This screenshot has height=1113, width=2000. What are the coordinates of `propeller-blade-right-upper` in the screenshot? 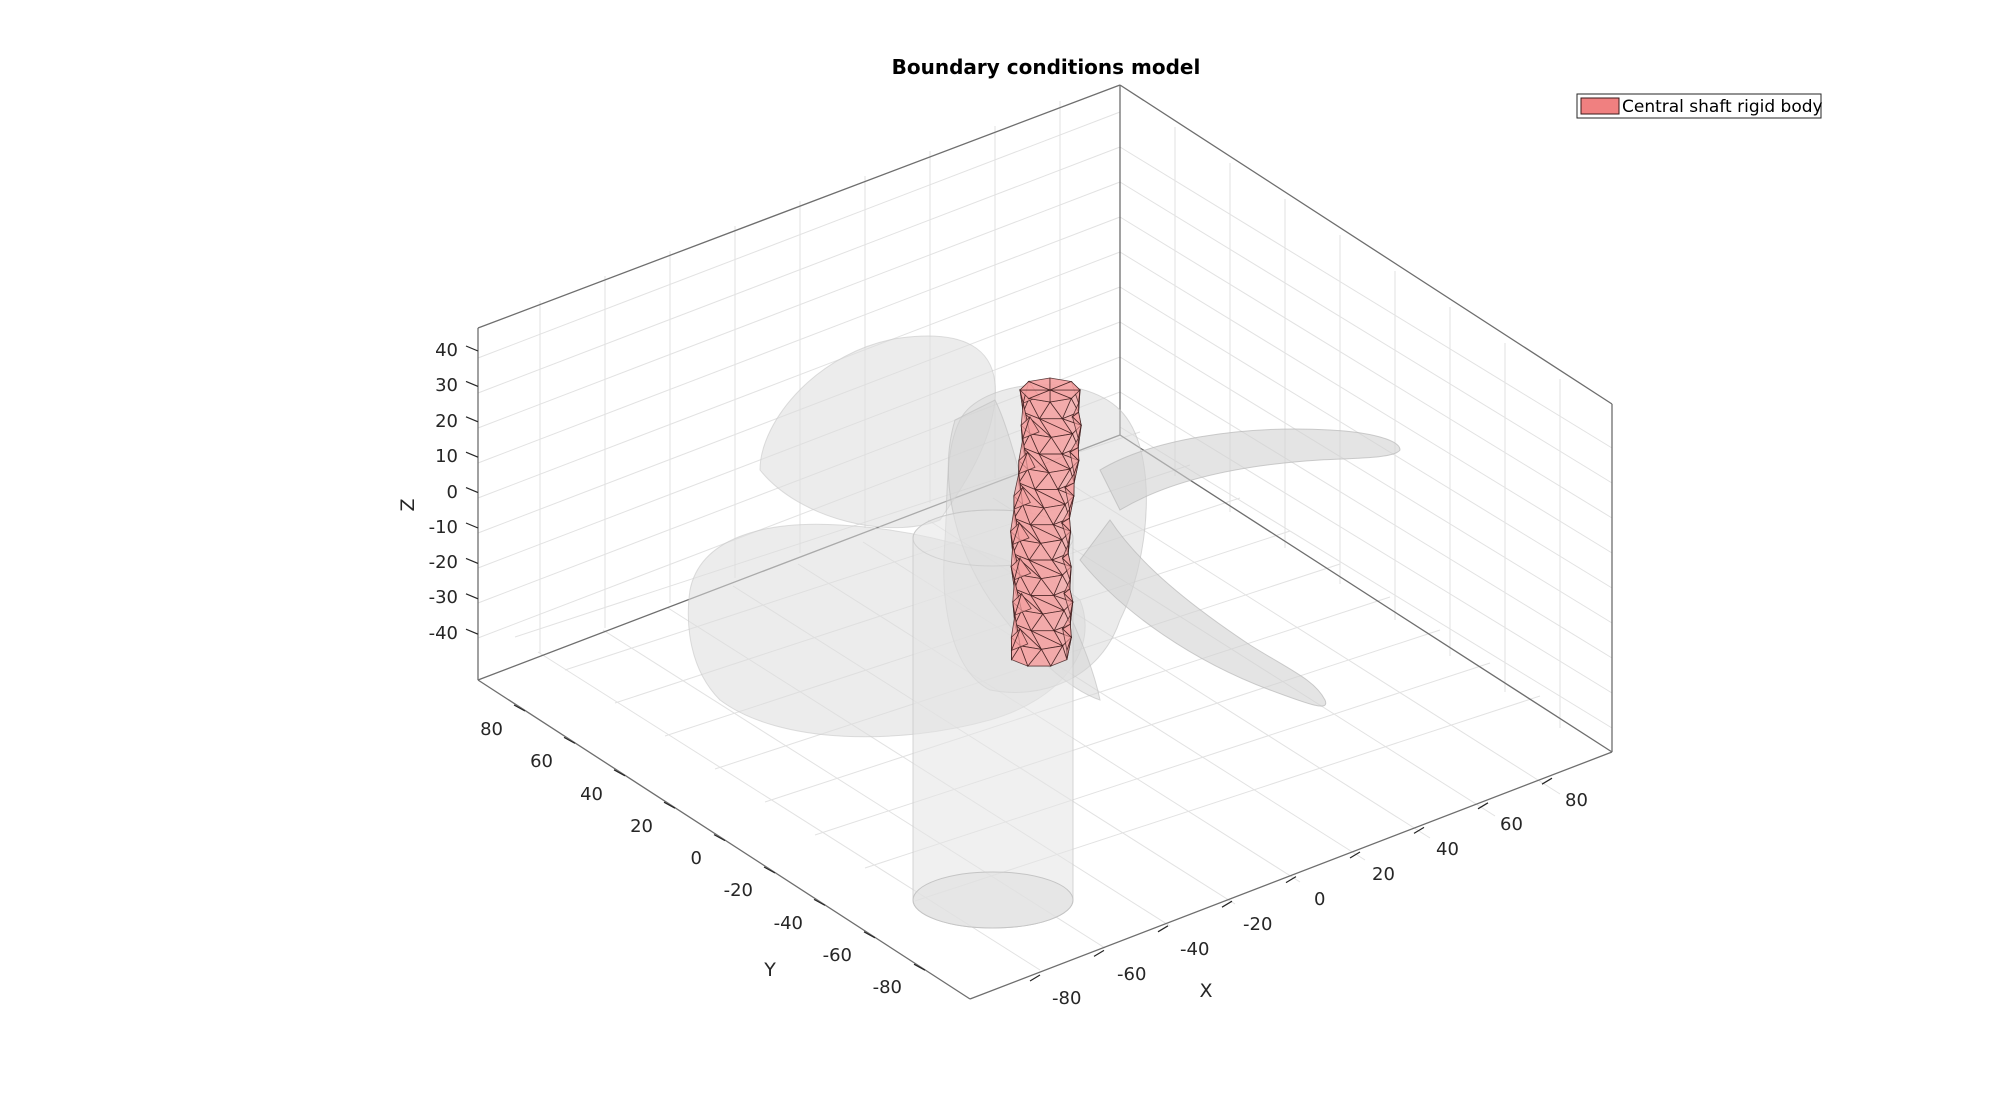 It's located at (1250, 469).